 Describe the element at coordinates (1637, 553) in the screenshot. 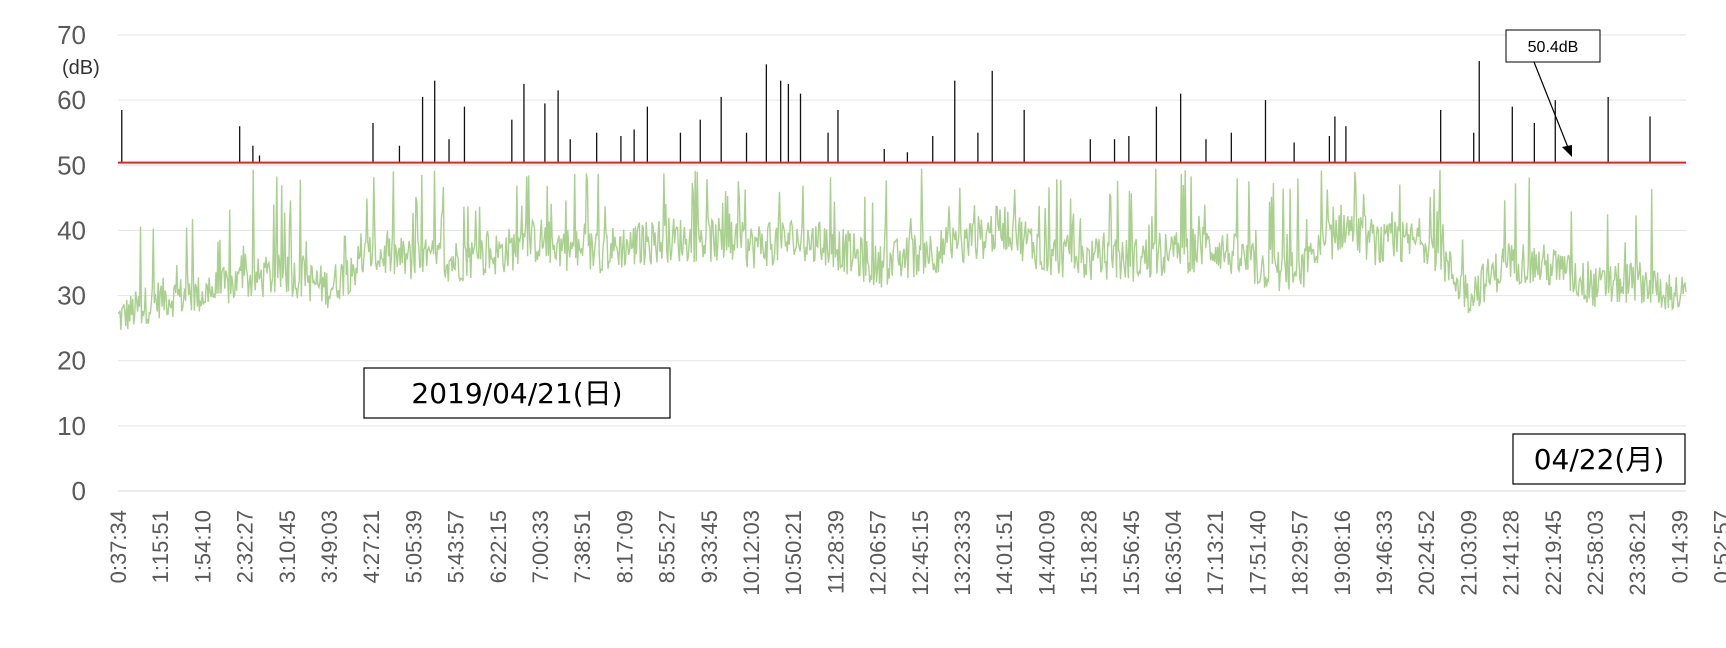

I see `x-tick-label: 23:36:21` at that location.